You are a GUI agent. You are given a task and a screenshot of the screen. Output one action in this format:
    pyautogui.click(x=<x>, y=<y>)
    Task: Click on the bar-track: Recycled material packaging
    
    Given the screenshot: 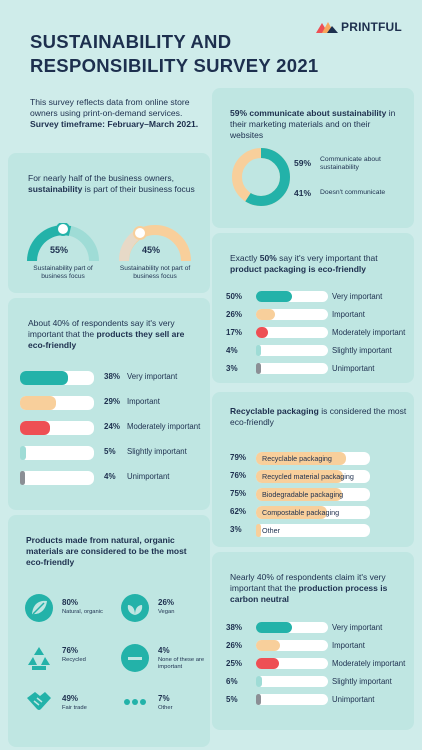 What is the action you would take?
    pyautogui.click(x=313, y=476)
    